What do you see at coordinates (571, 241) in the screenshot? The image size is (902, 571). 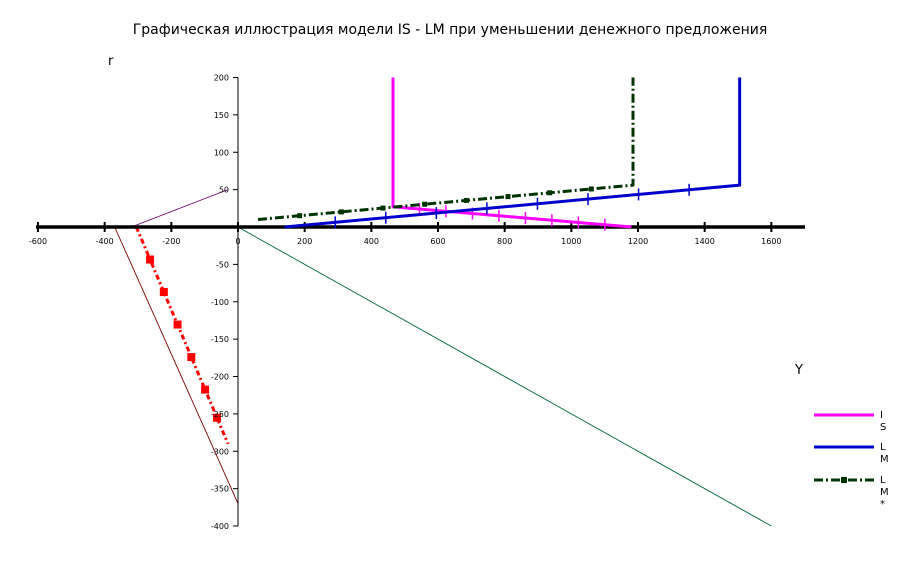 I see `x-tick-label-8: 1000` at bounding box center [571, 241].